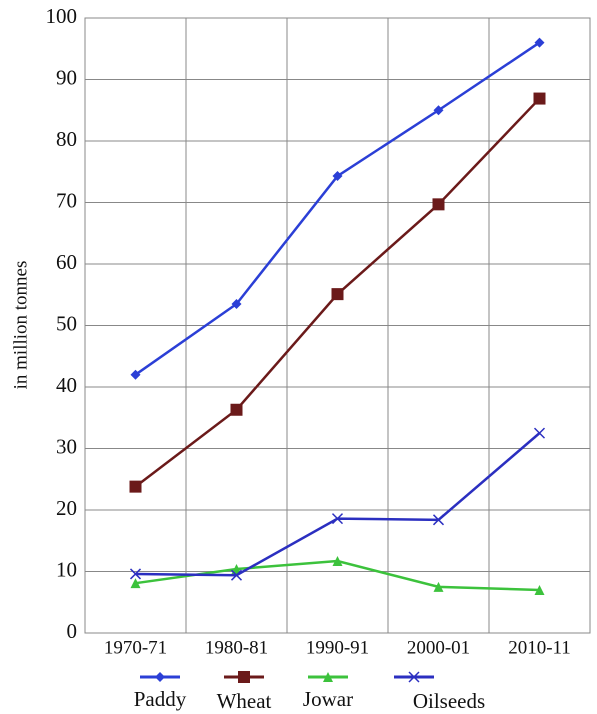 The height and width of the screenshot is (714, 597). What do you see at coordinates (66, 139) in the screenshot?
I see `y-tick-label: 80` at bounding box center [66, 139].